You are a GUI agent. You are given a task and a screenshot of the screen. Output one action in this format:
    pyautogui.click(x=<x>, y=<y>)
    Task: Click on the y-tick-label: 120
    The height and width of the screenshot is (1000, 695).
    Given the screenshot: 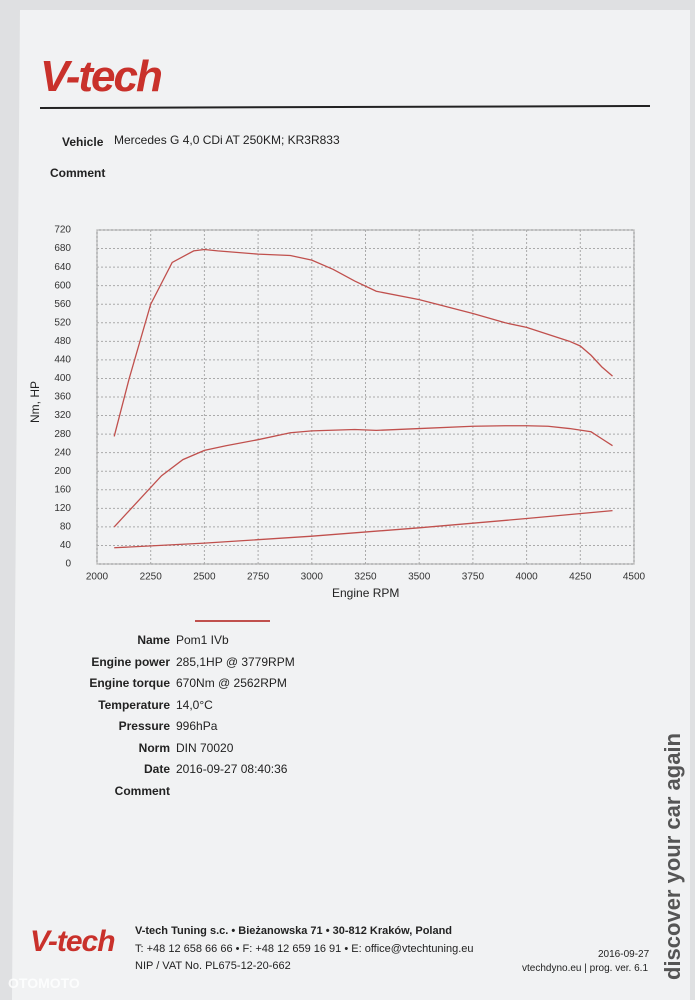 What is the action you would take?
    pyautogui.click(x=62, y=508)
    